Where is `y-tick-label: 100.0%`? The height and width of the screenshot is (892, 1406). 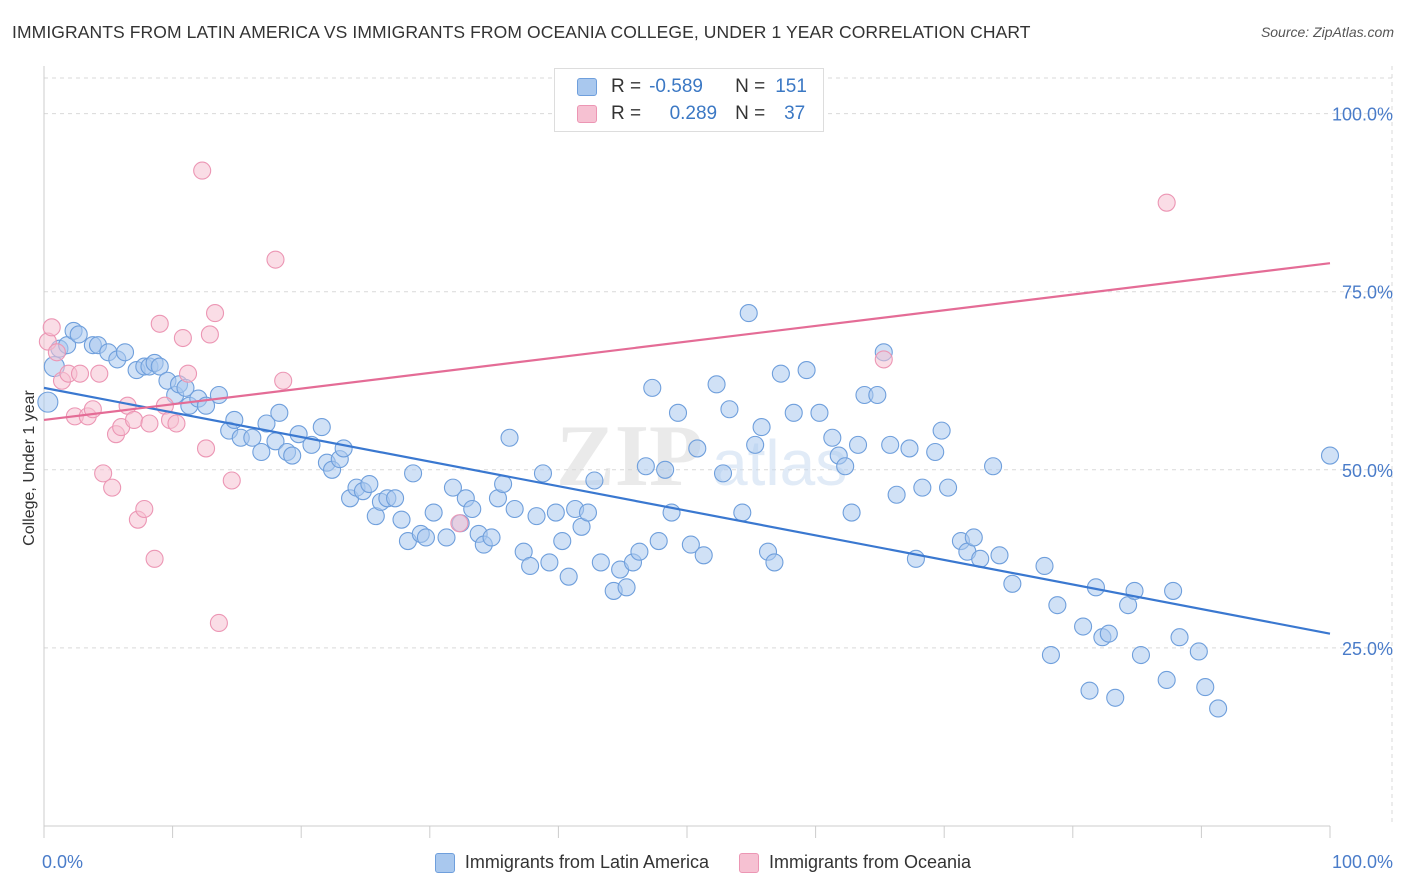
y-tick-label: 100.0% is located at coordinates (1362, 115).